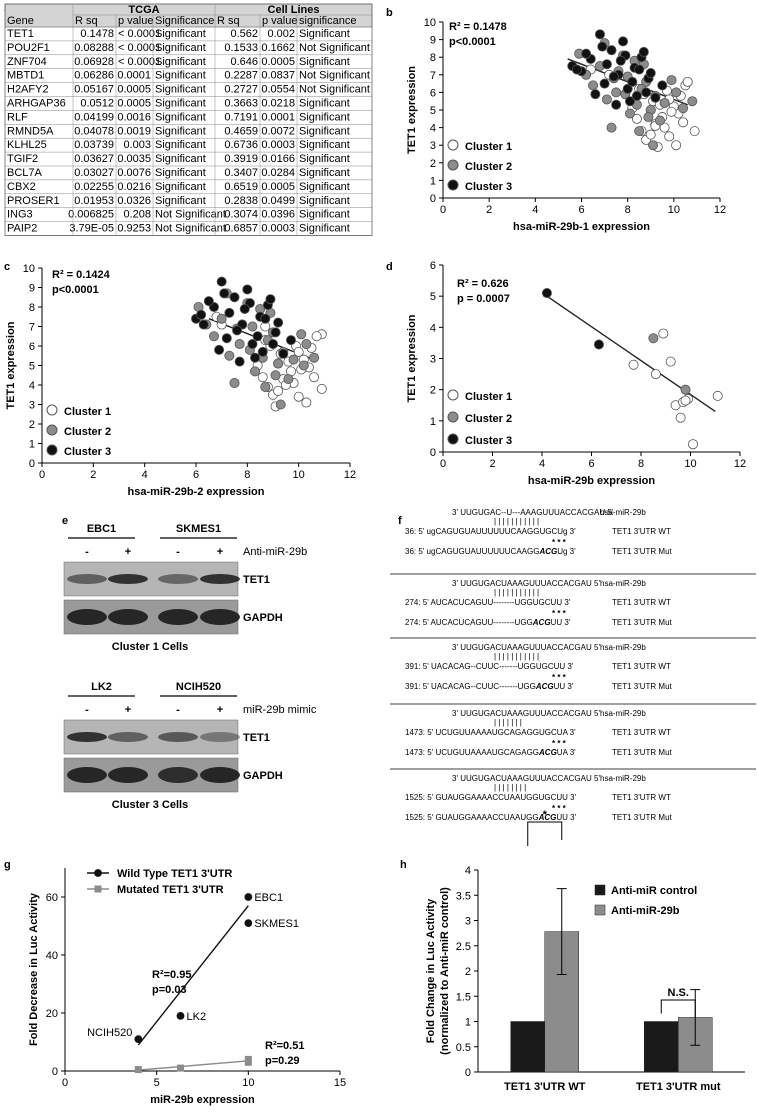 The image size is (758, 1113). What do you see at coordinates (510, 787) in the screenshot?
I see `base-pairs: | | | | | | | |` at bounding box center [510, 787].